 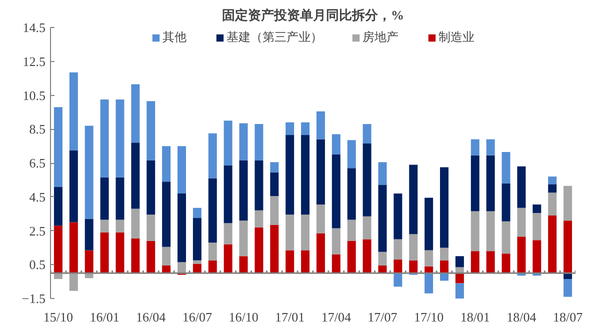 I want to click on y-tick-label: 6.5, so click(x=37, y=163).